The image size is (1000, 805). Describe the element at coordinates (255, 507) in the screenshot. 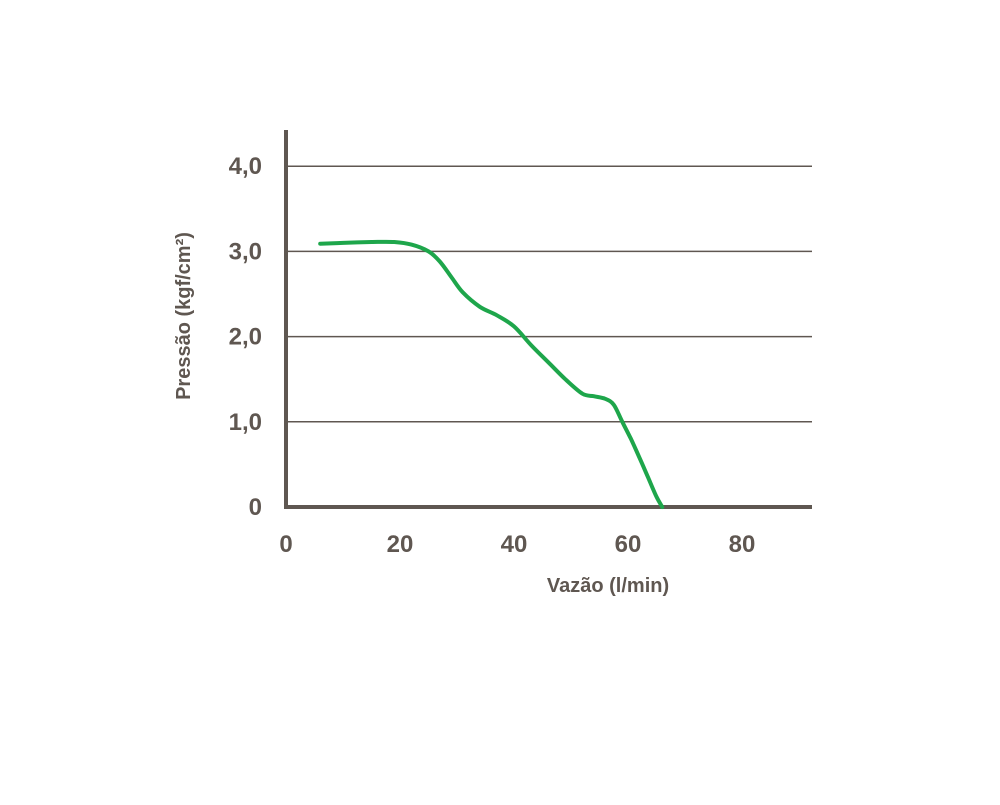

I see `y-tick-label: 0` at that location.